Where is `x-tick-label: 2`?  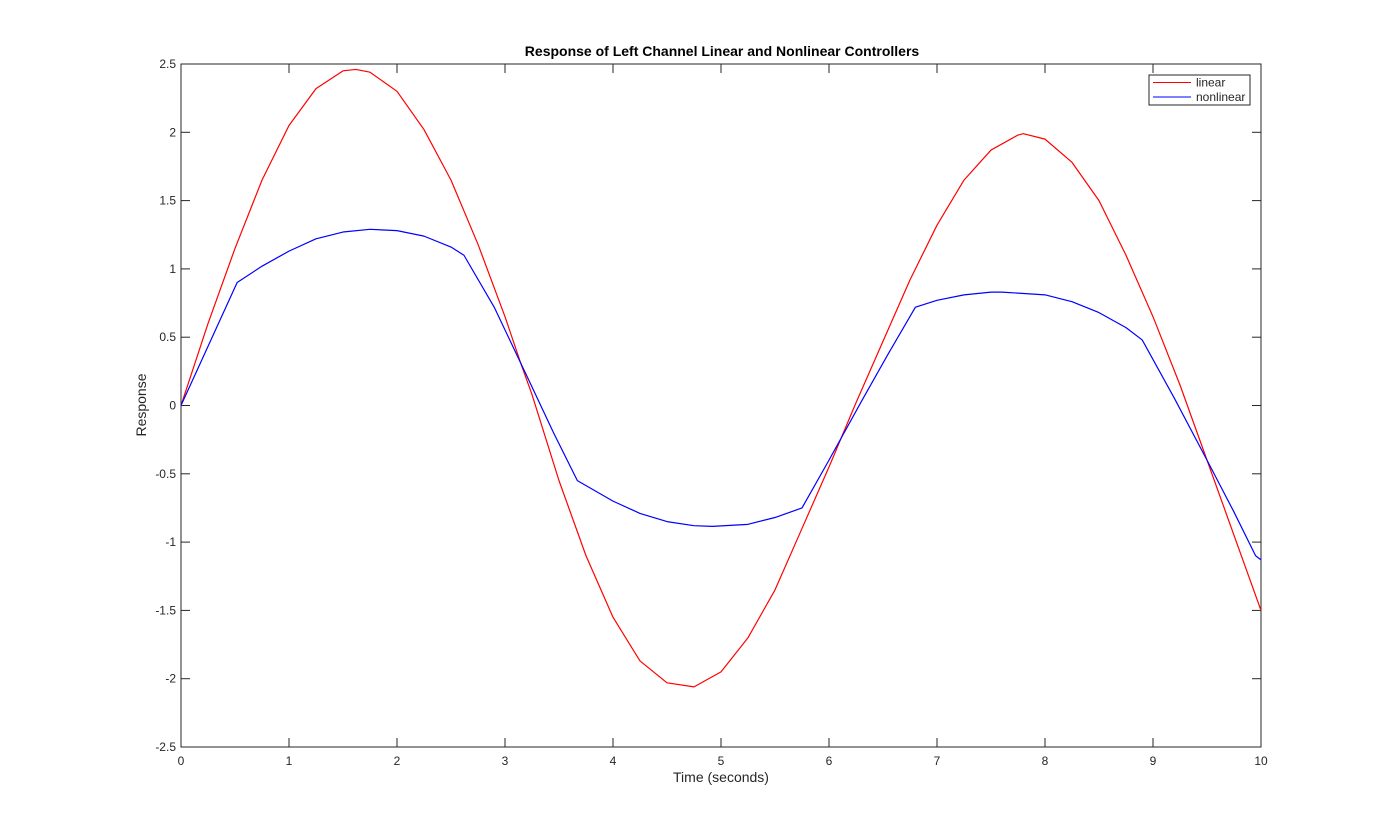
x-tick-label: 2 is located at coordinates (397, 761).